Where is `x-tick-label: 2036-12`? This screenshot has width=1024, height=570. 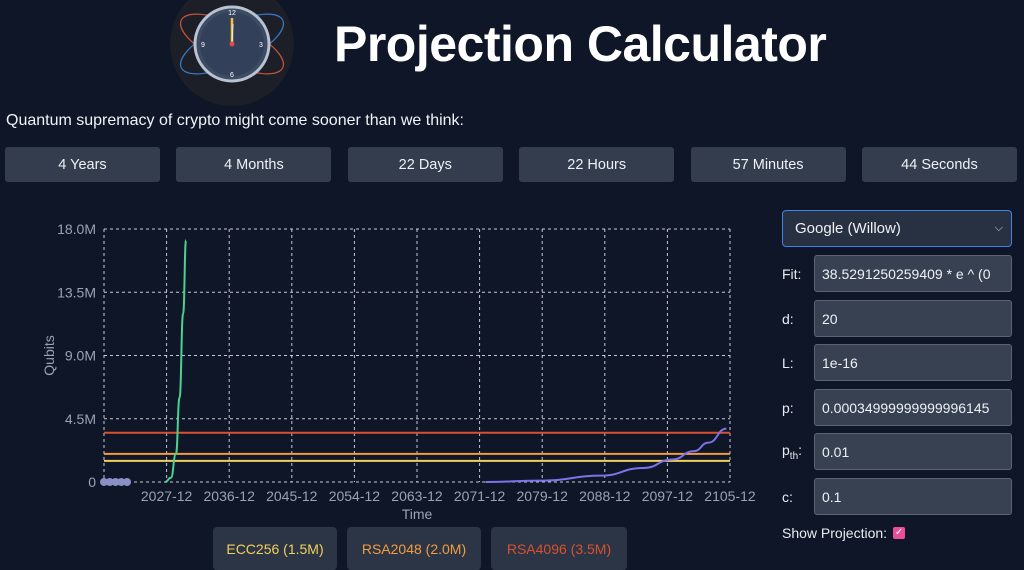 x-tick-label: 2036-12 is located at coordinates (230, 496).